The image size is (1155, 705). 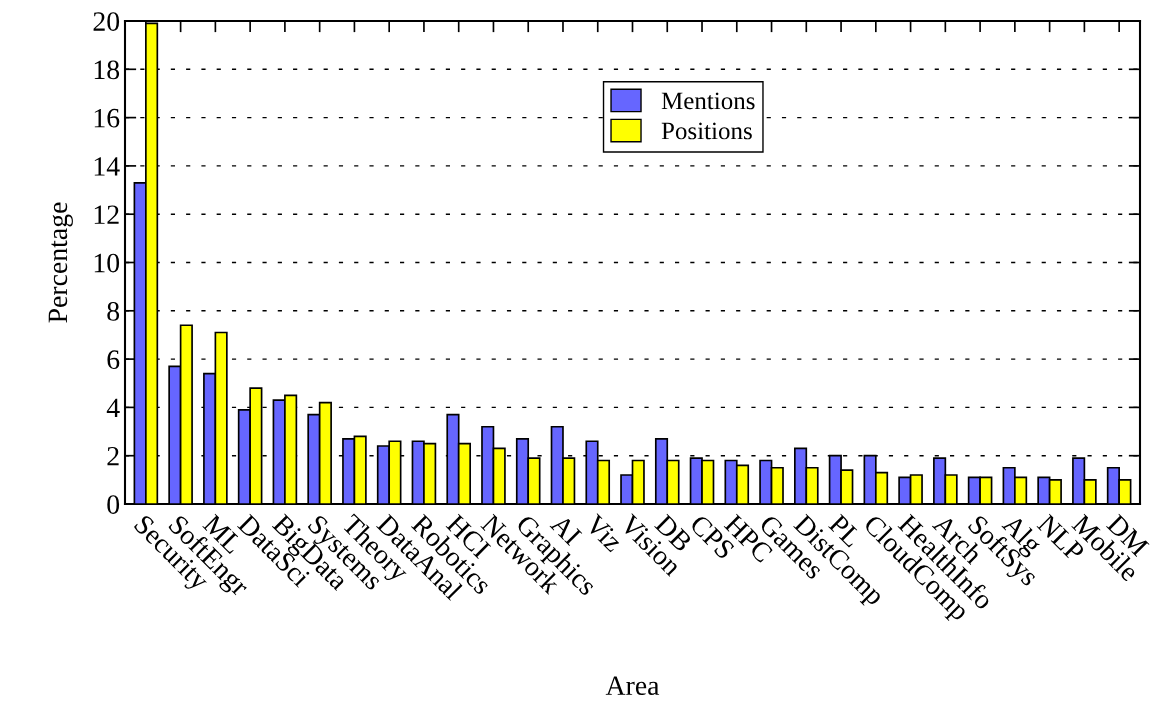 I want to click on legend-label: Mentions, so click(x=708, y=101).